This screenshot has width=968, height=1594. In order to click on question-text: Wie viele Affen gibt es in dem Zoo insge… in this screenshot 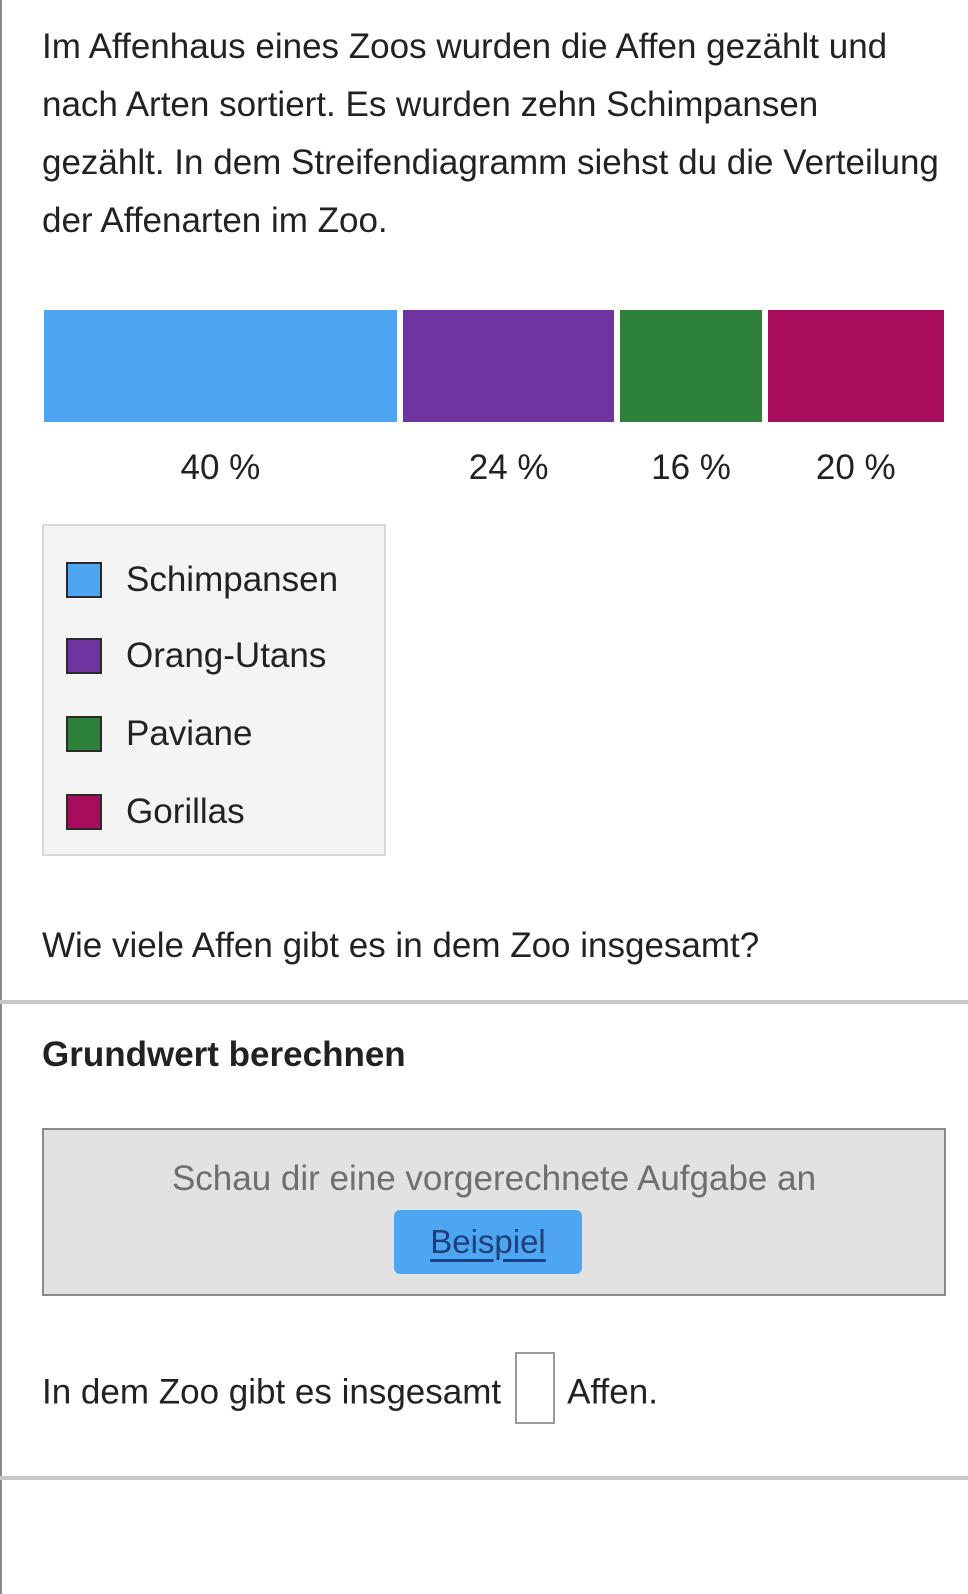, I will do `click(401, 945)`.